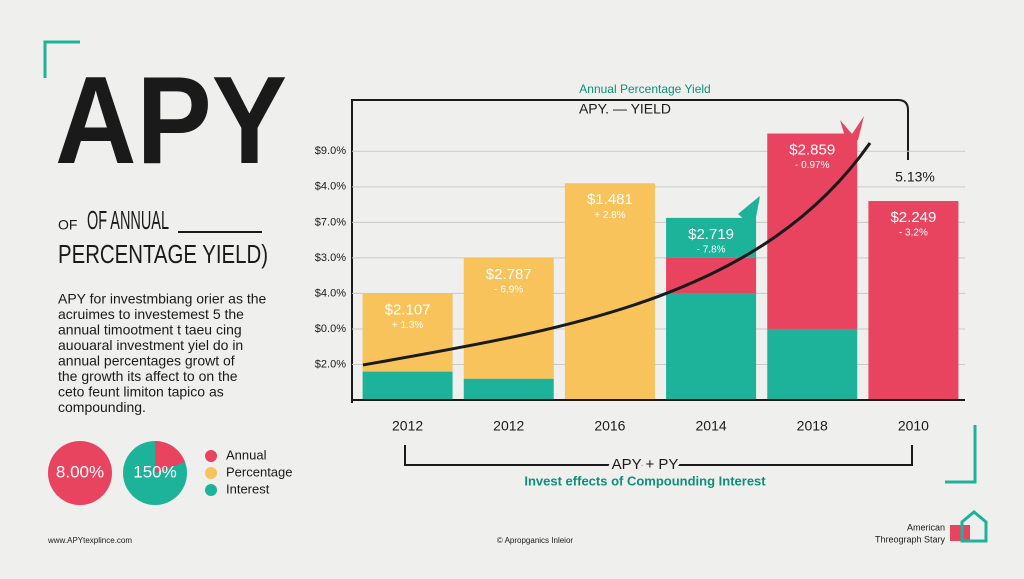  I want to click on footer-text: American, so click(926, 527).